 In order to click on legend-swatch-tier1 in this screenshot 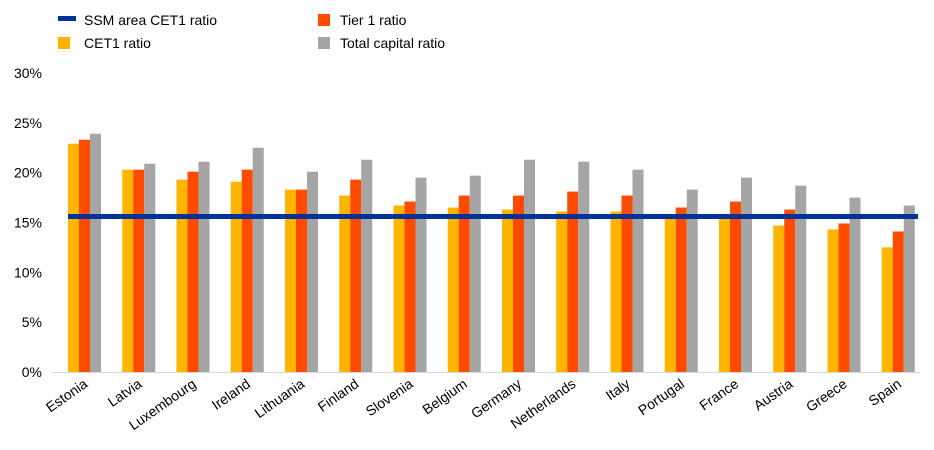, I will do `click(324, 20)`.